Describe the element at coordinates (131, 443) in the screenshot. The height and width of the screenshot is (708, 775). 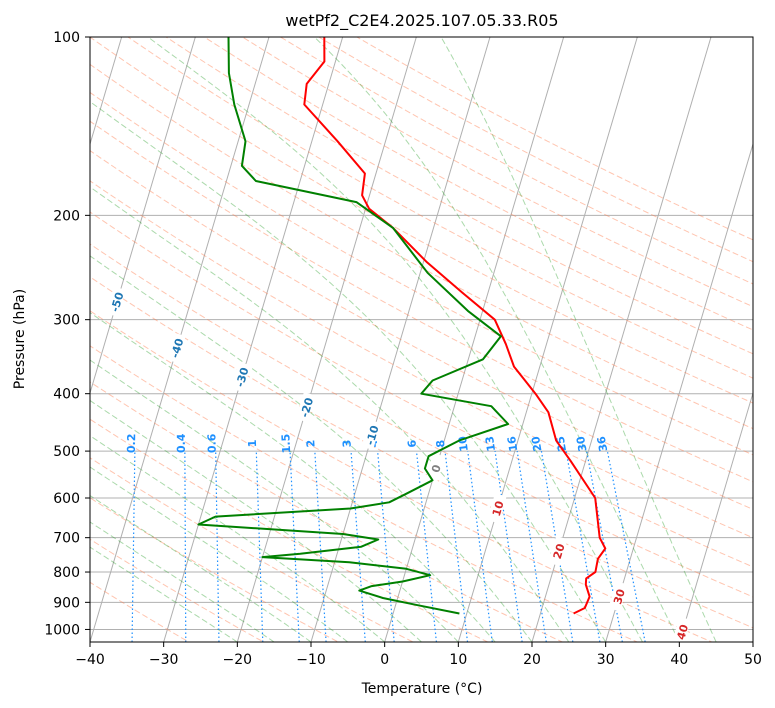
I see `mixing-ratio-label: 0.2` at that location.